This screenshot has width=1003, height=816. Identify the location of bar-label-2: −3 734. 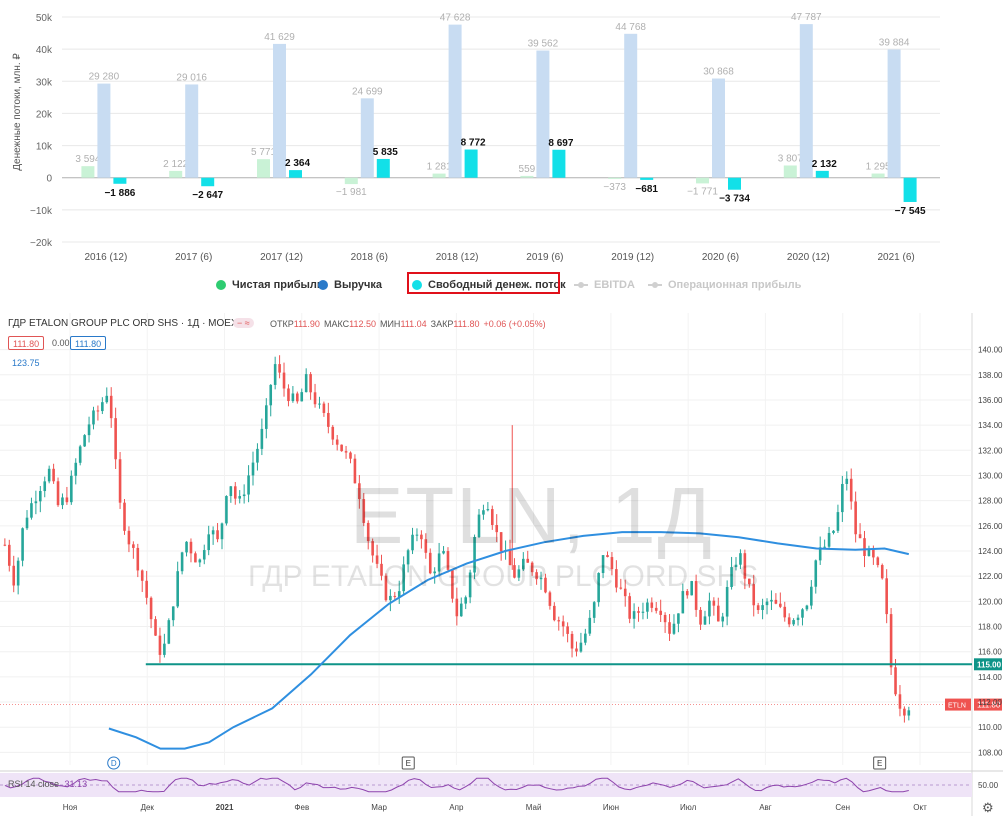
(734, 199).